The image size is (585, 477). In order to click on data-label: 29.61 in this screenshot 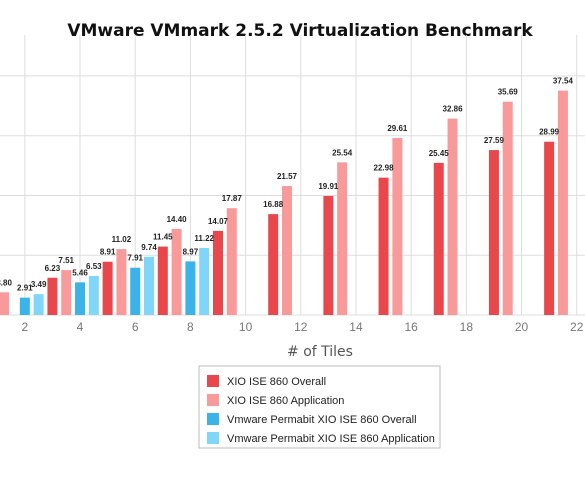, I will do `click(397, 128)`.